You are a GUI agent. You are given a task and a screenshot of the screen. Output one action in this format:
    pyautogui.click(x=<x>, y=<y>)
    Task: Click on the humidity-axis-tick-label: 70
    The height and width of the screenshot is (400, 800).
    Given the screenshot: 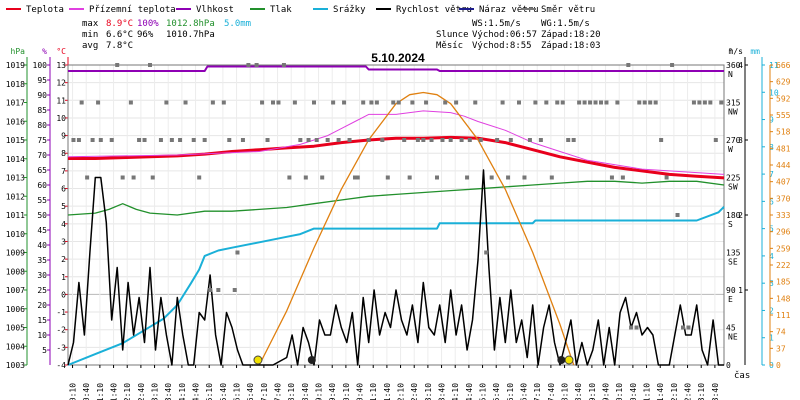 What is the action you would take?
    pyautogui.click(x=42, y=155)
    